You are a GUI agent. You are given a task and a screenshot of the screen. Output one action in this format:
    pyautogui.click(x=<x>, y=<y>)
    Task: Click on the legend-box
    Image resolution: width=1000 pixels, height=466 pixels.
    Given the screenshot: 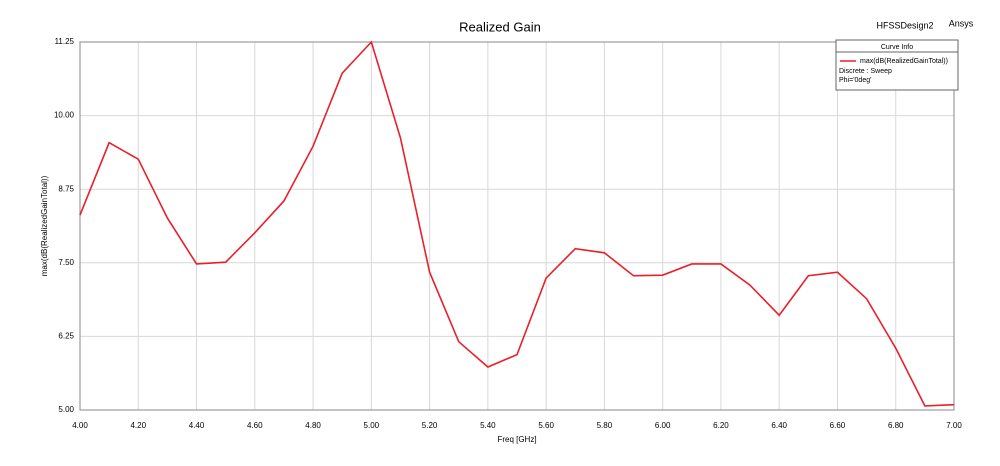 What is the action you would take?
    pyautogui.click(x=897, y=65)
    